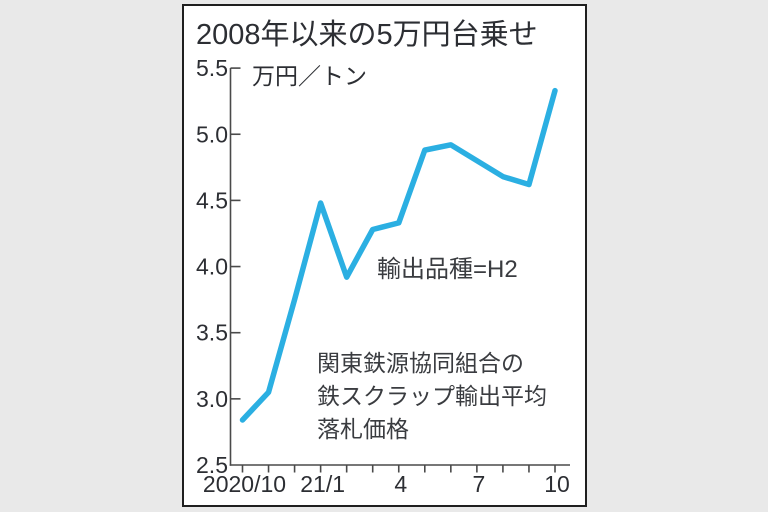  What do you see at coordinates (212, 134) in the screenshot?
I see `y-tick-label: 5.0` at bounding box center [212, 134].